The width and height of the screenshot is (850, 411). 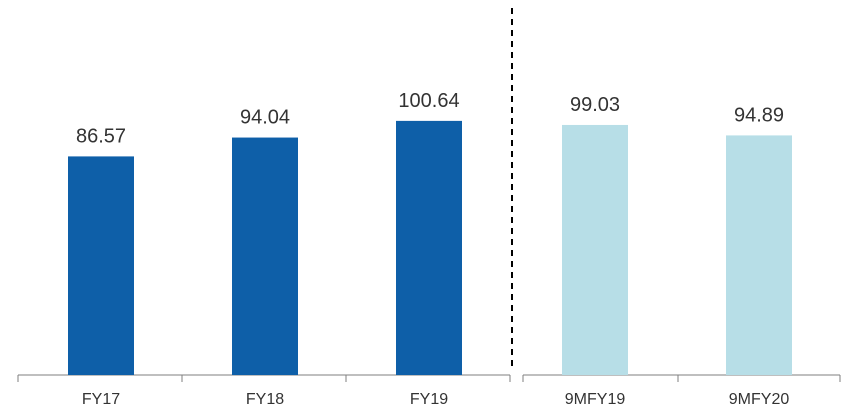 What do you see at coordinates (595, 249) in the screenshot?
I see `bar-9mfy19` at bounding box center [595, 249].